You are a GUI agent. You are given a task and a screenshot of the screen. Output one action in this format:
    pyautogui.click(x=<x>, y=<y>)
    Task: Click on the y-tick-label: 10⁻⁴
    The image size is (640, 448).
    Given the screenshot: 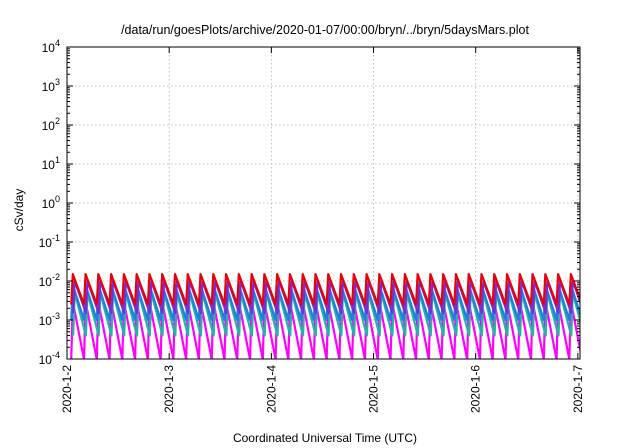 What is the action you would take?
    pyautogui.click(x=49, y=358)
    